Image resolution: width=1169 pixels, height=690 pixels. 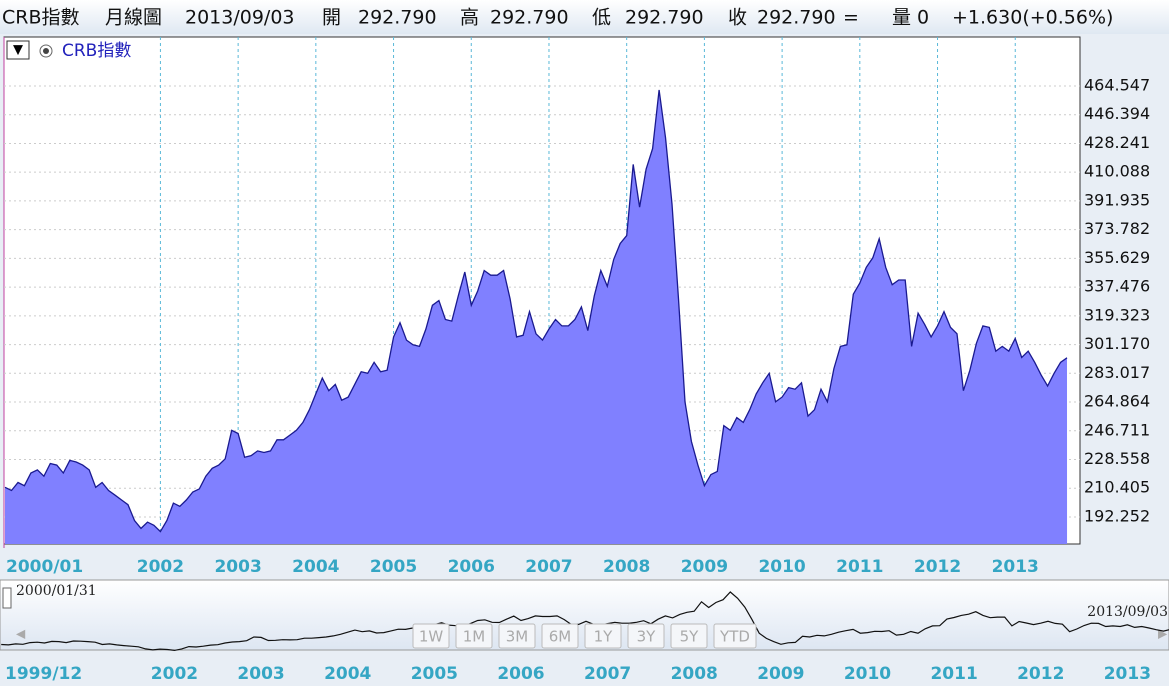 I want to click on x-tick-label: 2012, so click(x=937, y=567).